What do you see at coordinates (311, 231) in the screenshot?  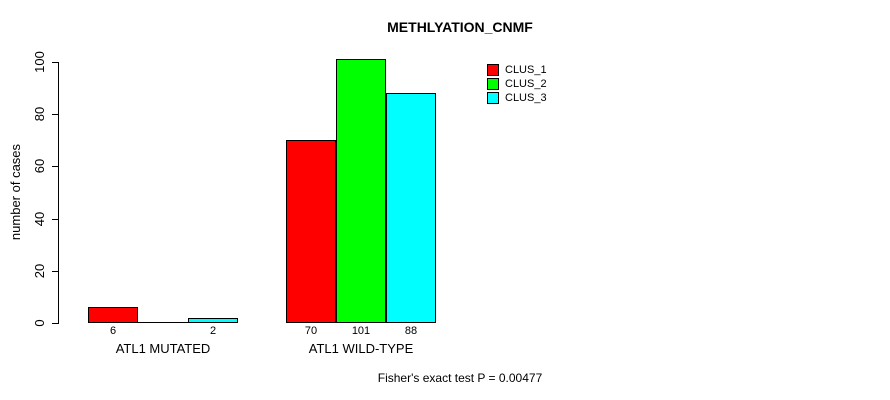 I see `bar-clus_1-group2` at bounding box center [311, 231].